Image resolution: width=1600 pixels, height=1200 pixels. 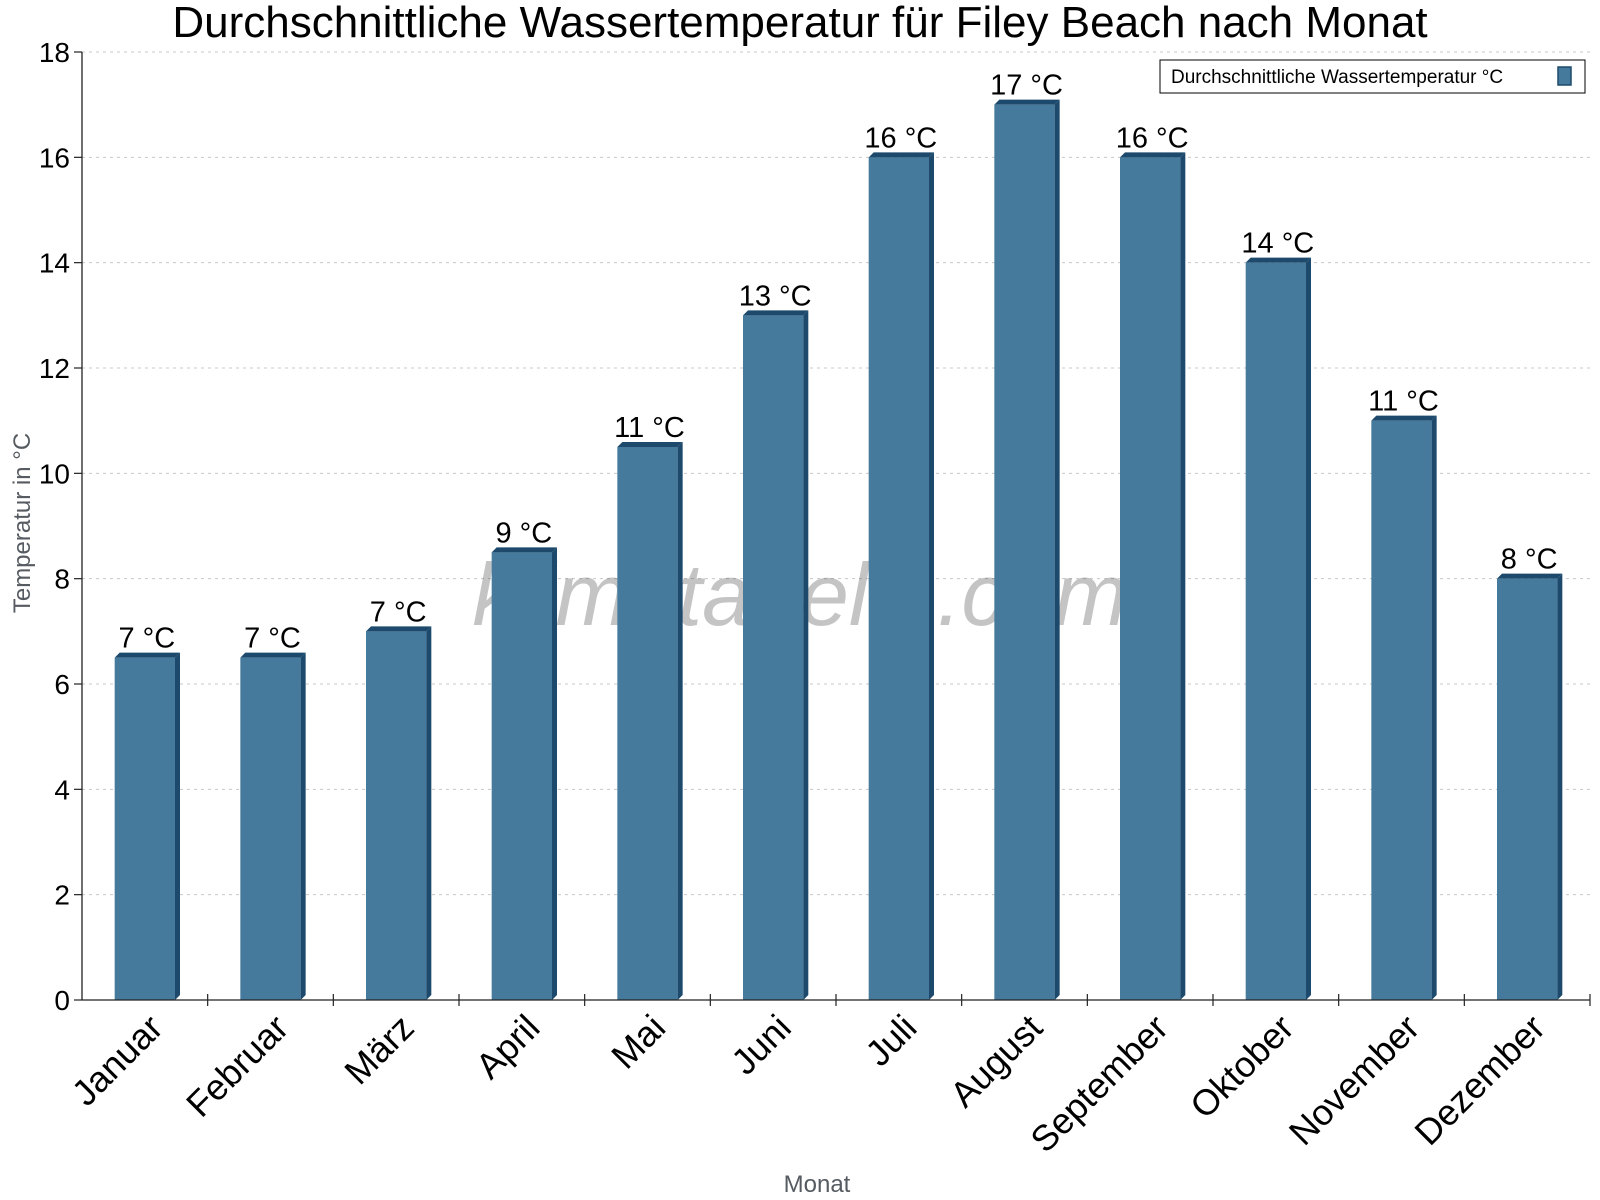 I want to click on bar-november, so click(x=1404, y=708).